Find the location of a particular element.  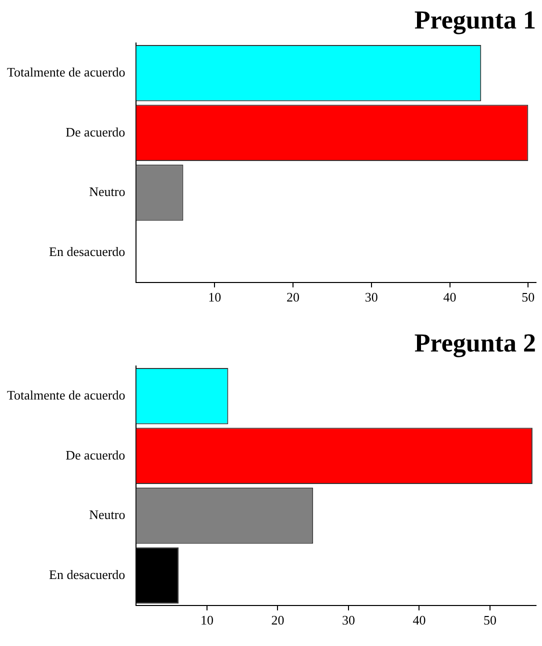

chart-title: Pregunta 2 is located at coordinates (475, 343).